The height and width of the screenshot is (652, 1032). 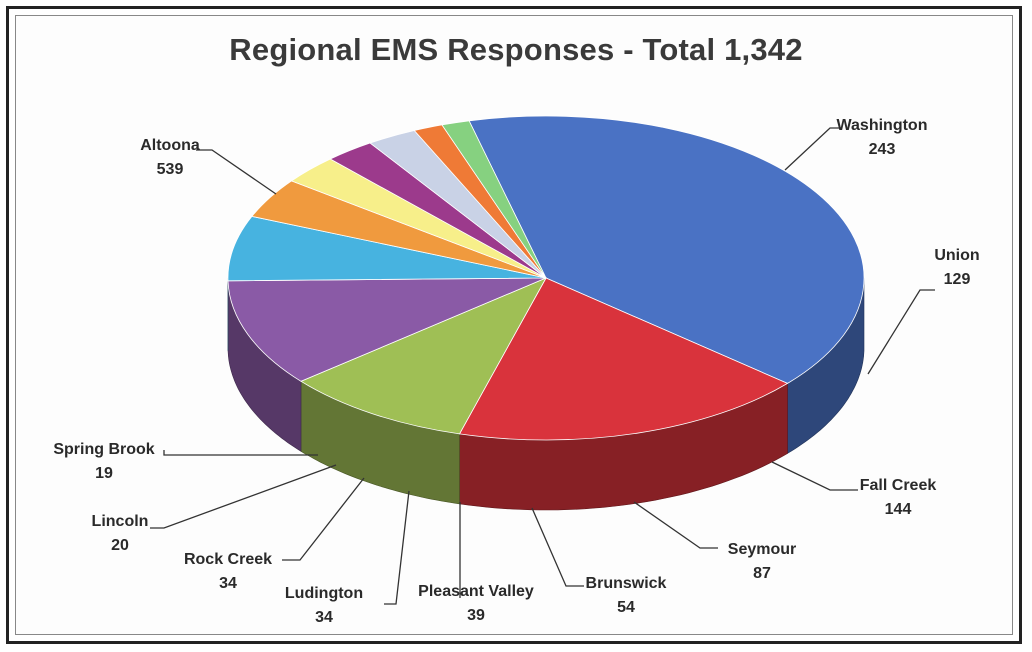 I want to click on leader-line-spring-brook, so click(x=240, y=453).